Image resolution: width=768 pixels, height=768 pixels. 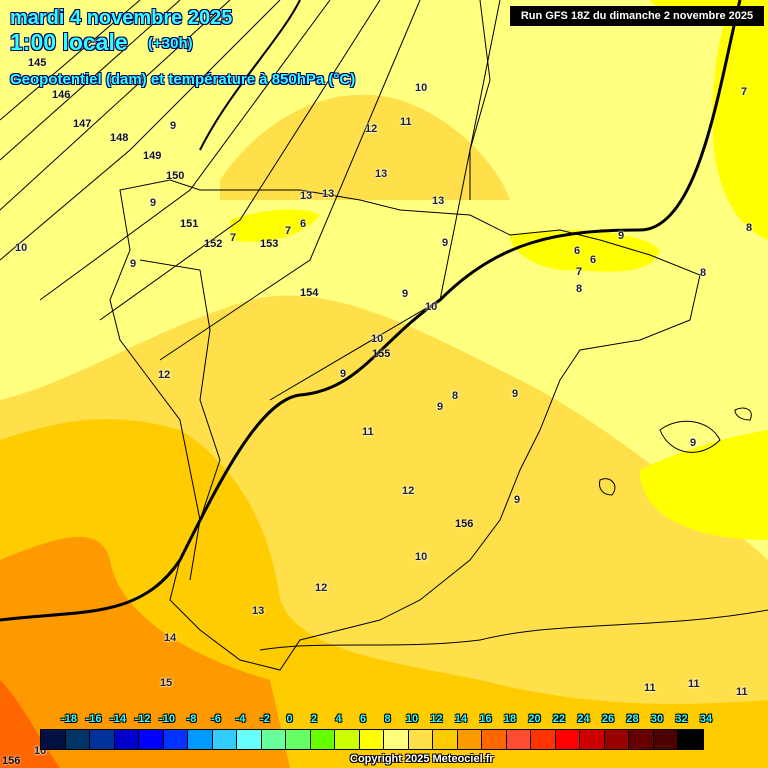 I want to click on geopotential-label: 146, so click(x=61, y=95).